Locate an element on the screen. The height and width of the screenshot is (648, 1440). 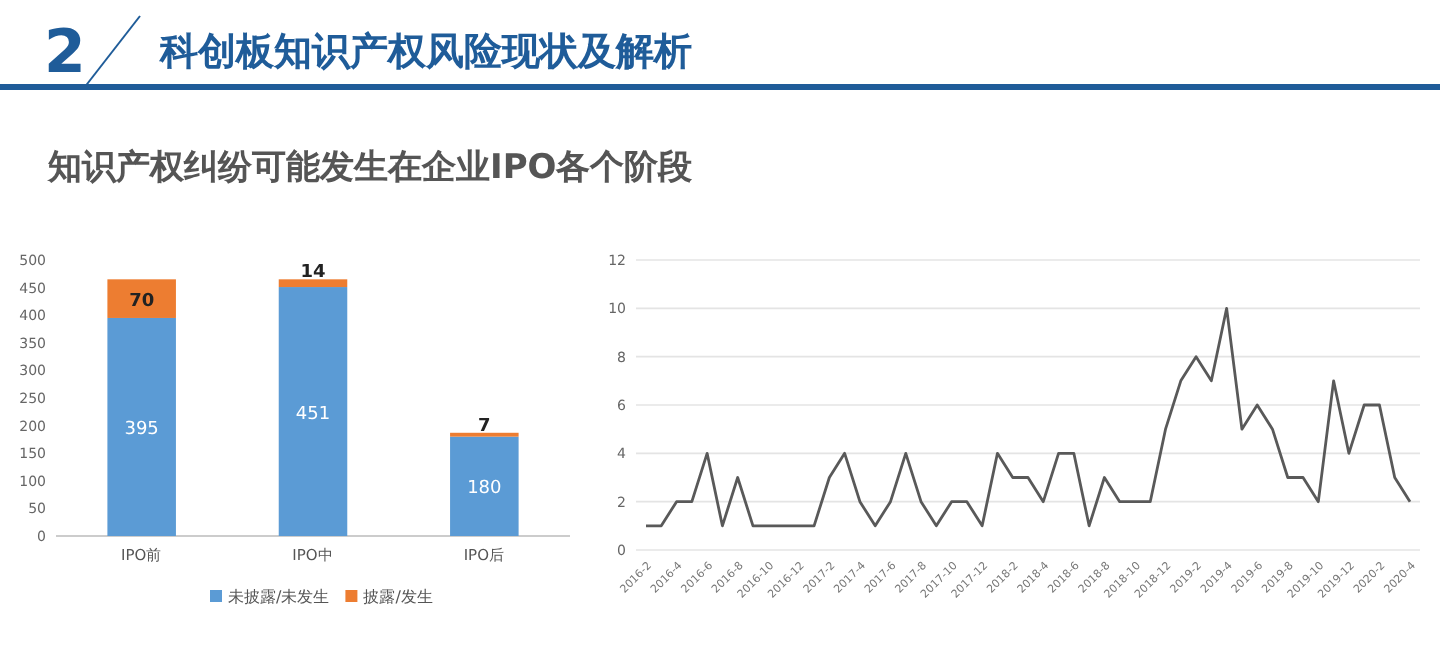
legend-label: 未披露/未发生 is located at coordinates (279, 597).